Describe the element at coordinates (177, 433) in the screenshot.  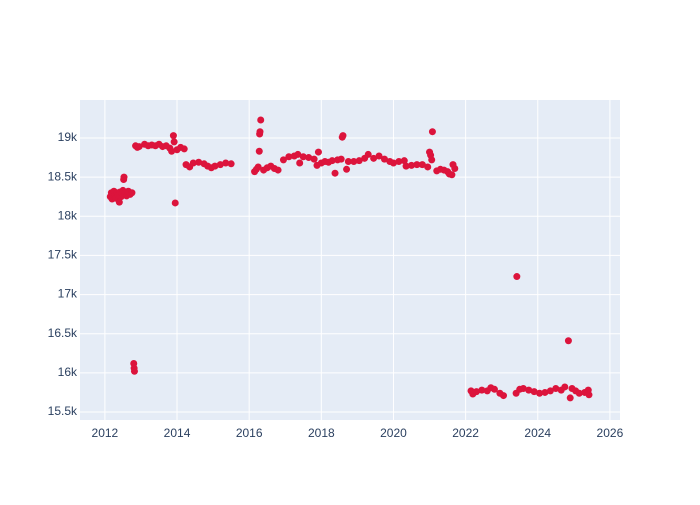
I see `x-tick-label: 2014` at that location.